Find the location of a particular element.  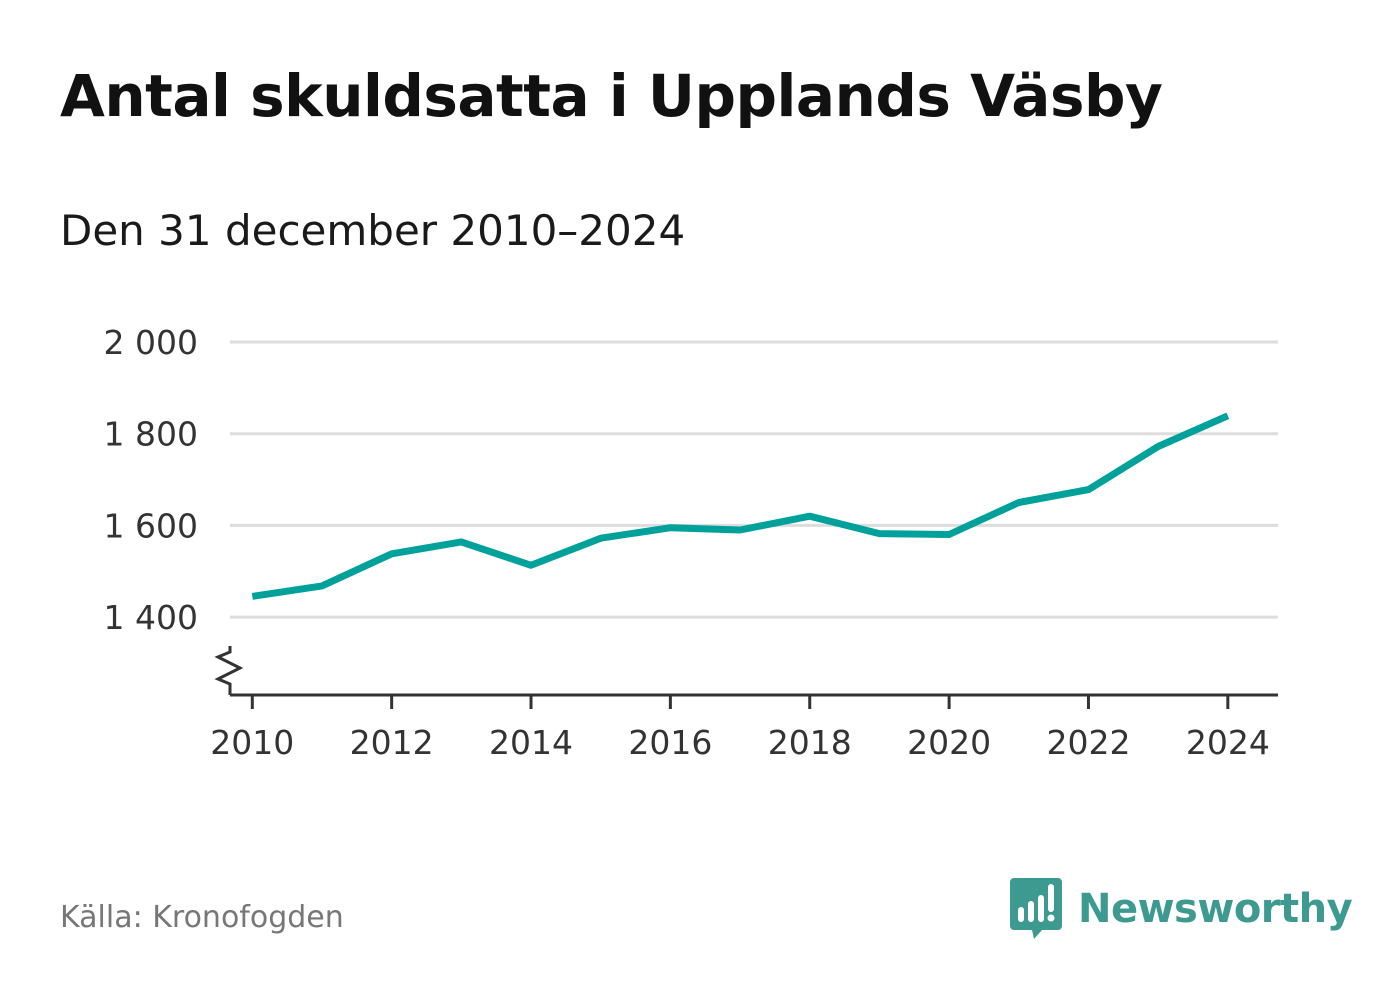

y-axis-labels: 1 400 1 600 1 800 2 000 is located at coordinates (151, 480).